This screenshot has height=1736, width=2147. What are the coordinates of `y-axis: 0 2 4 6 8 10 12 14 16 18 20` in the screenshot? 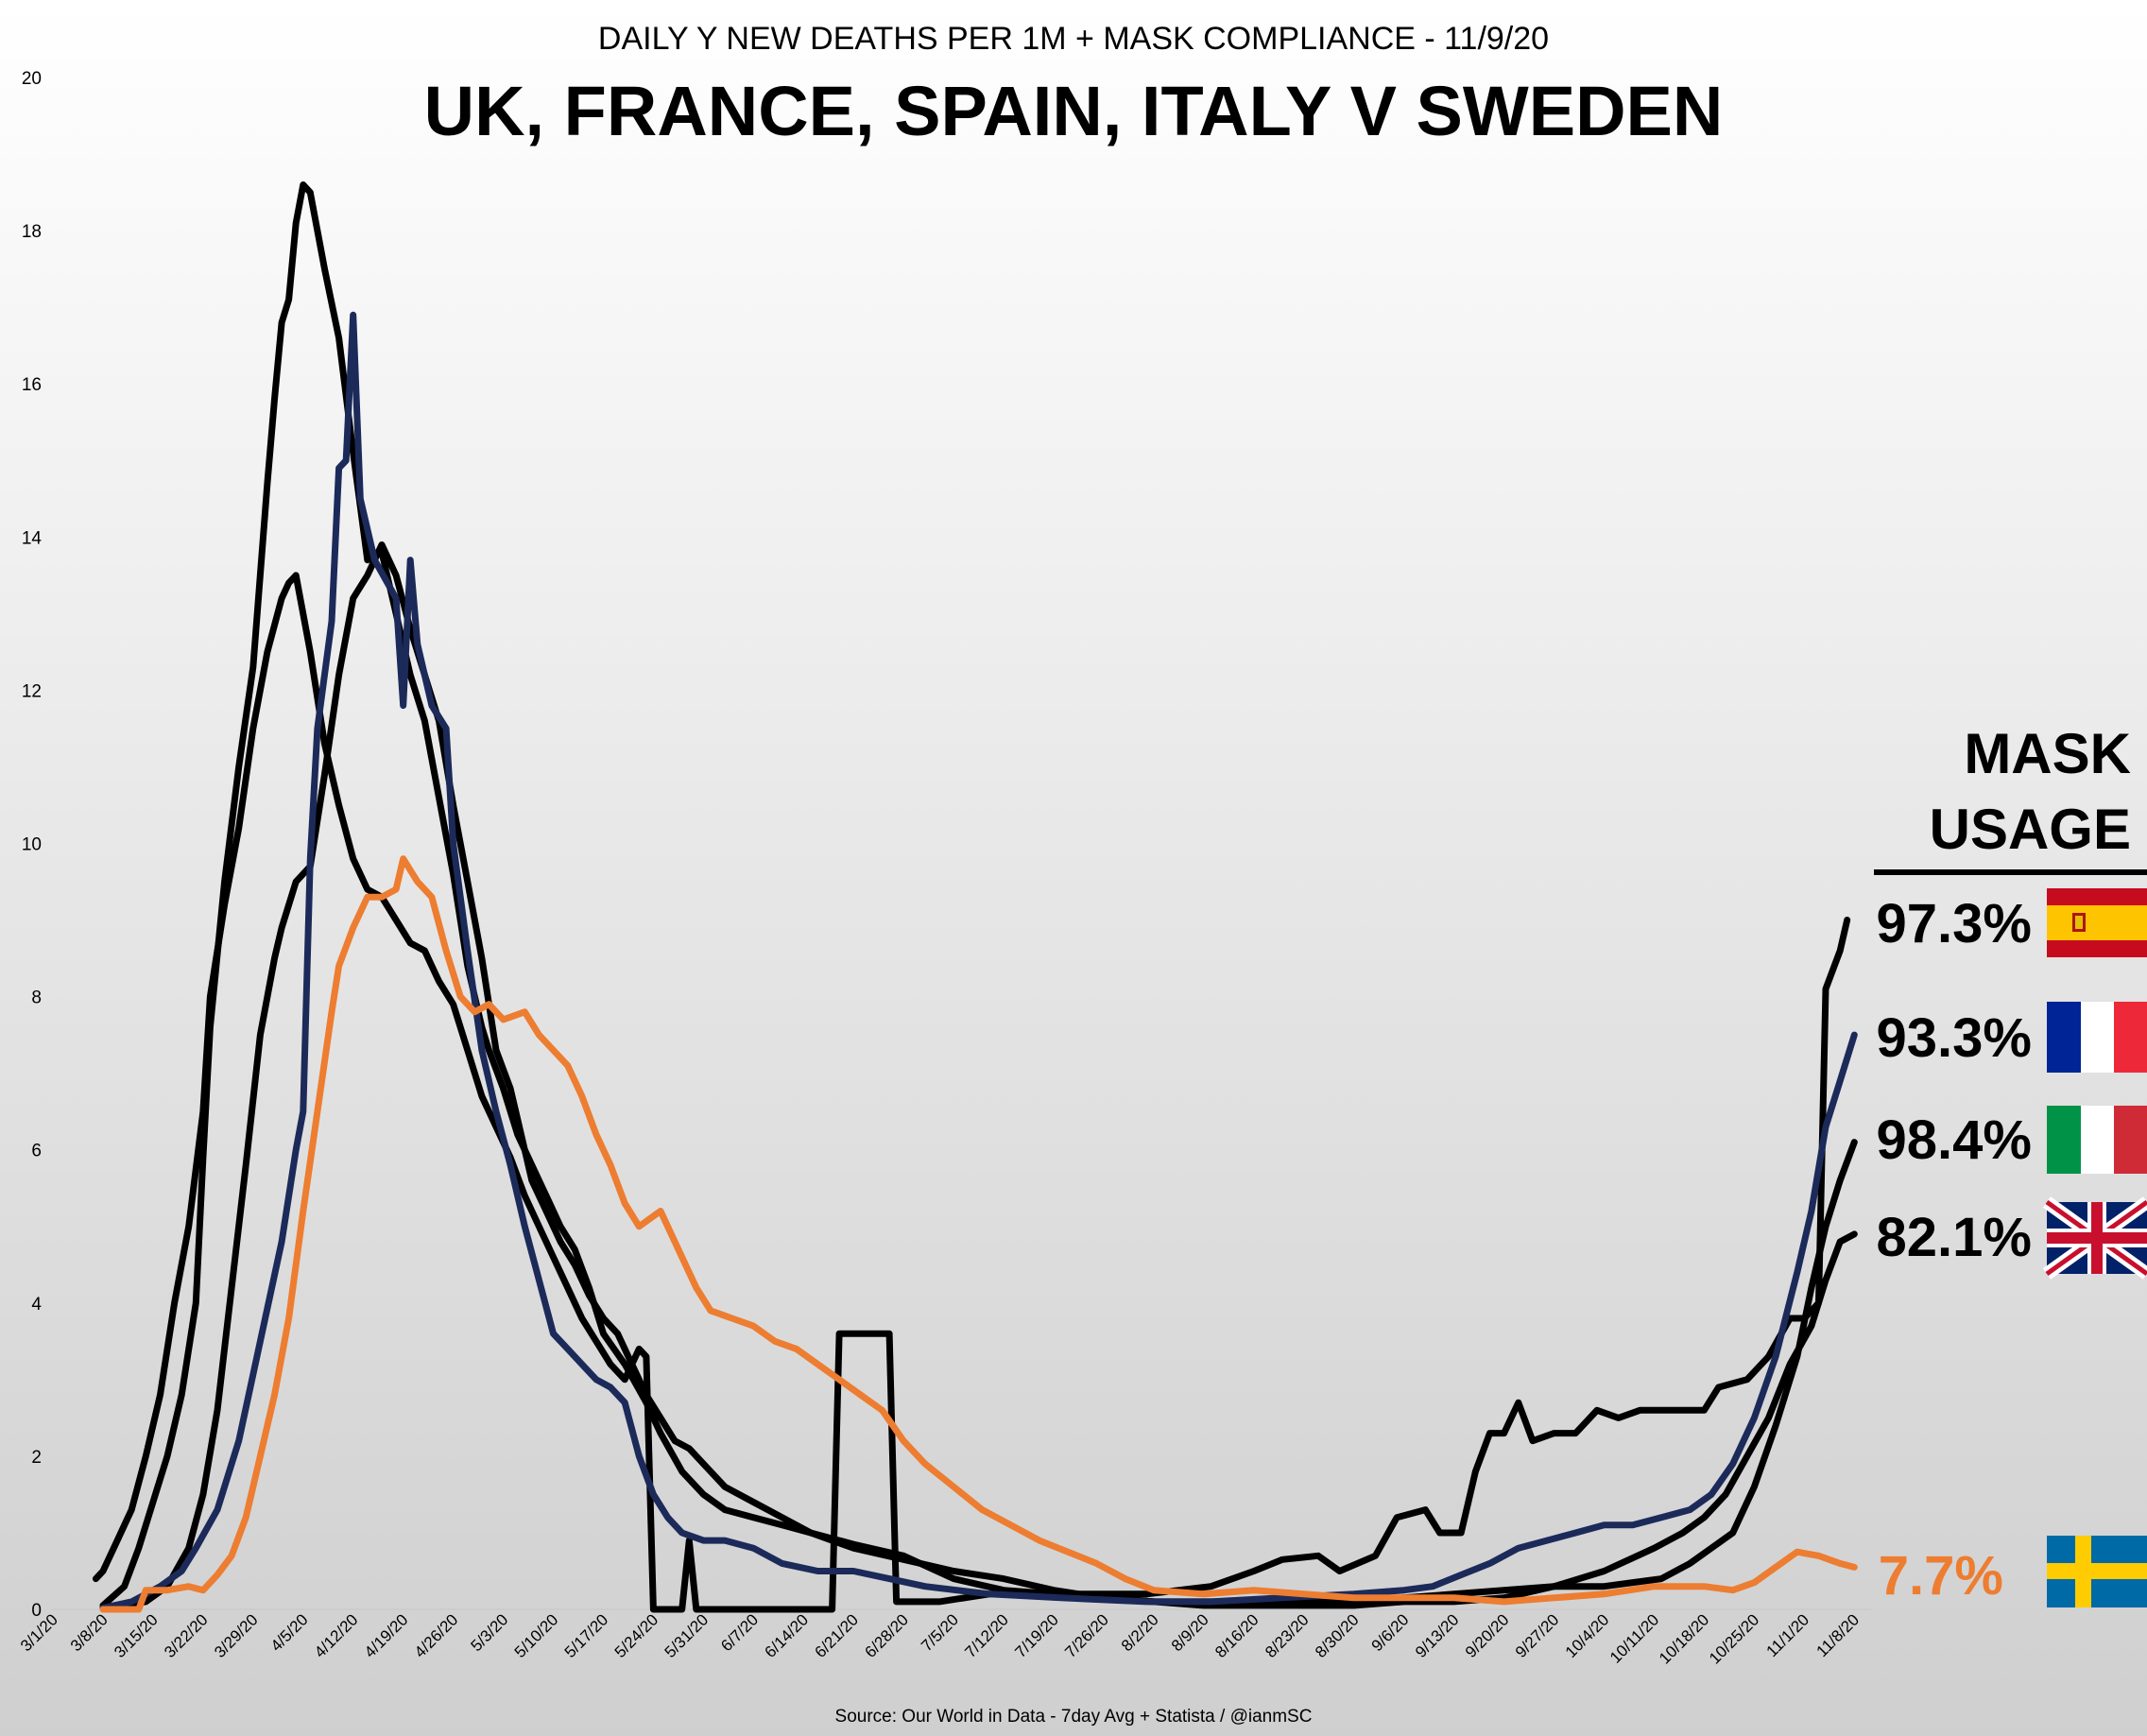 It's located at (32, 845).